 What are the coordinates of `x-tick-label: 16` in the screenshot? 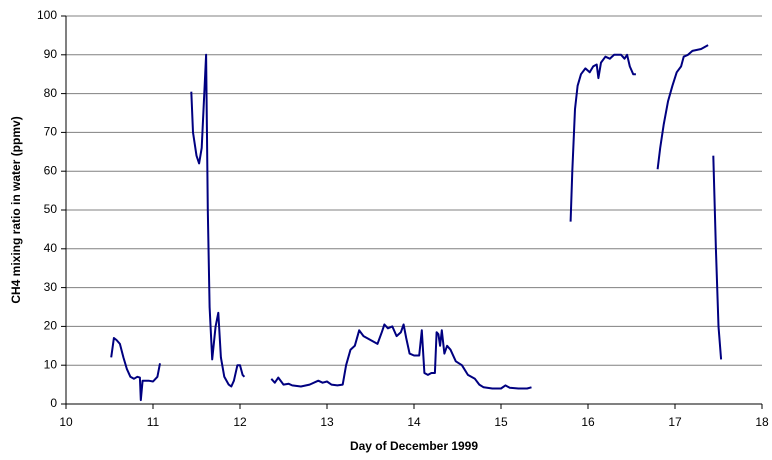 It's located at (588, 422).